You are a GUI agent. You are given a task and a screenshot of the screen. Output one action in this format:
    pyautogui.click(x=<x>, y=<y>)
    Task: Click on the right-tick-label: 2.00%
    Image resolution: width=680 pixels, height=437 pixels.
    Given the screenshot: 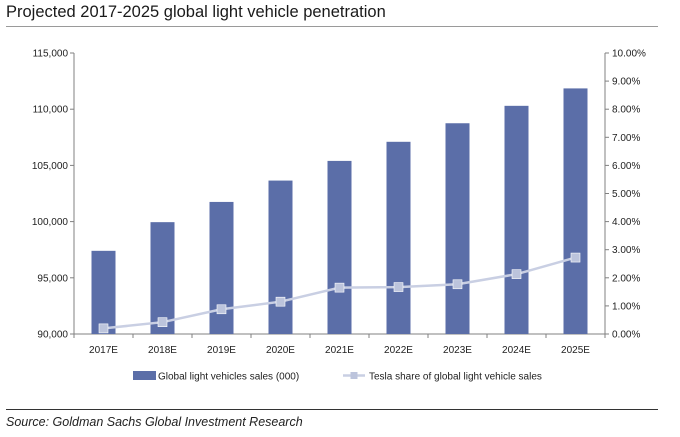 What is the action you would take?
    pyautogui.click(x=626, y=278)
    